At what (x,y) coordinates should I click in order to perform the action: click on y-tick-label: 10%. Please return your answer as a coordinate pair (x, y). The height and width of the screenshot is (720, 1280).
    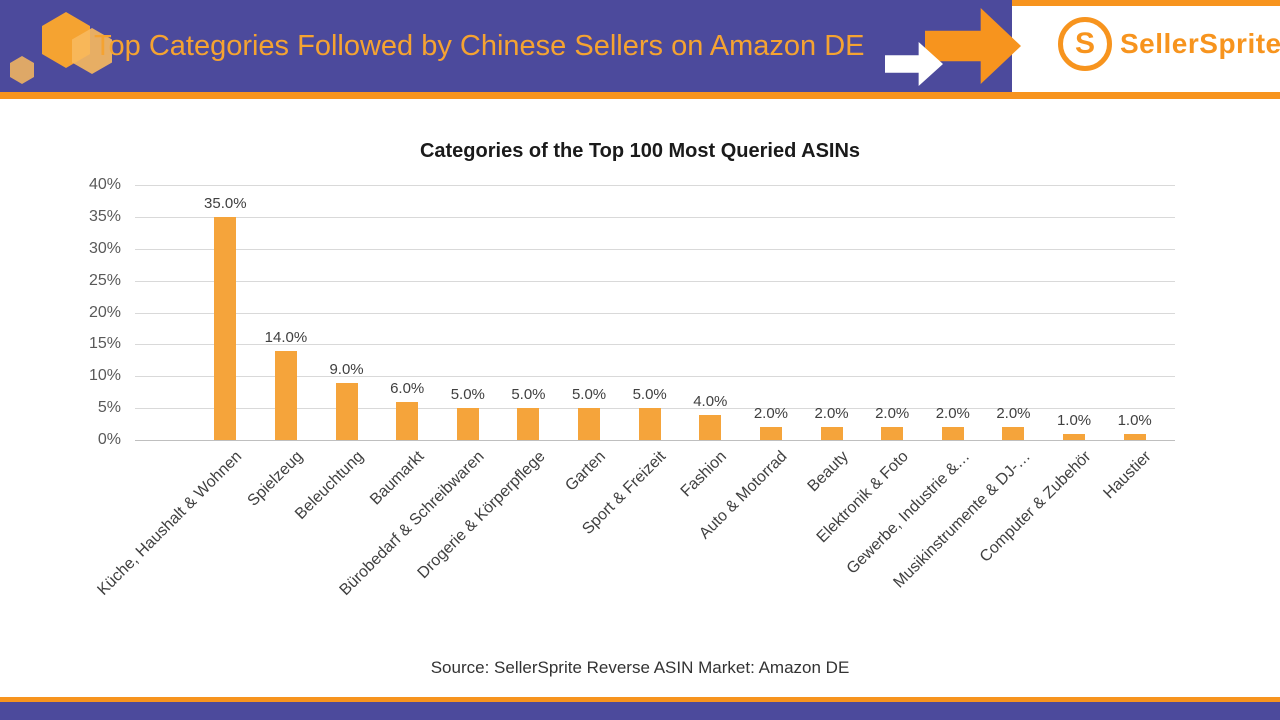
    Looking at the image, I should click on (104, 376).